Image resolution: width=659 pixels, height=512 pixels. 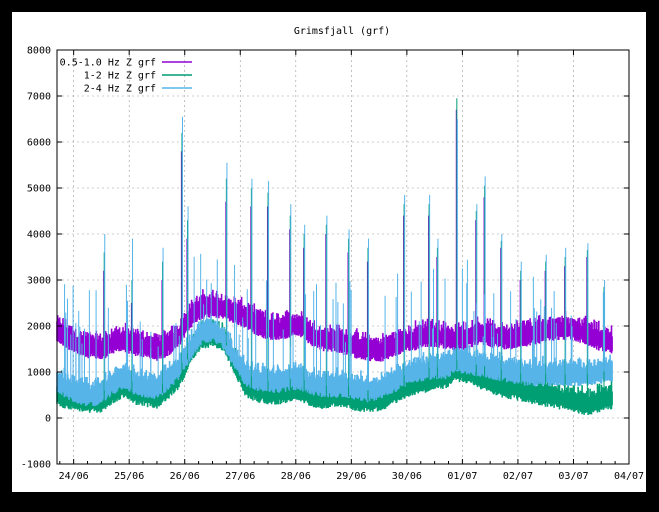 I want to click on legend: 0.5-1.0 Hz Z grf 1-2 Hz Z grf 2-4 Hz Z grf, so click(x=126, y=76).